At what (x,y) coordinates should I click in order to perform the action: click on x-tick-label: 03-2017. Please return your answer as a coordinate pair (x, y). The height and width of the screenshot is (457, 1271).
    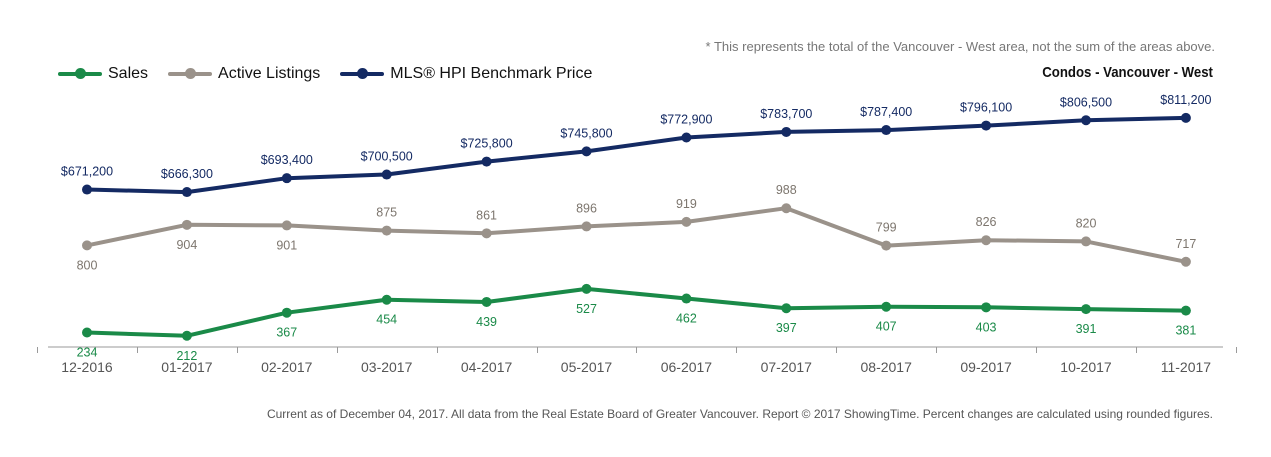
    Looking at the image, I should click on (387, 367).